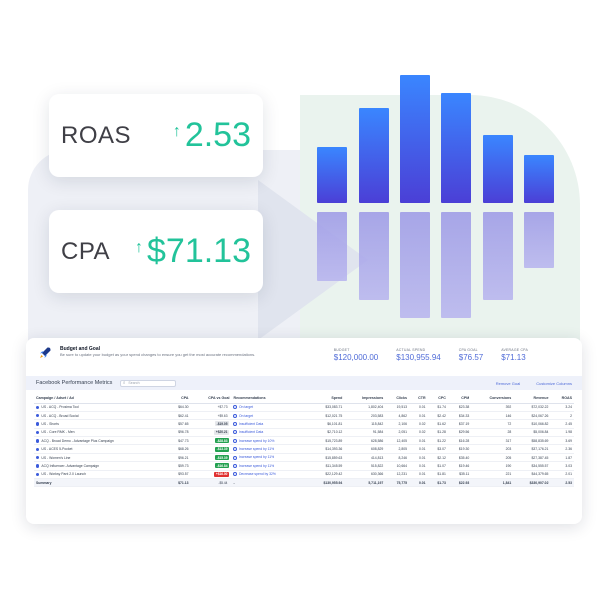 The height and width of the screenshot is (600, 600). I want to click on column-header: CPA vs Goal, so click(211, 399).